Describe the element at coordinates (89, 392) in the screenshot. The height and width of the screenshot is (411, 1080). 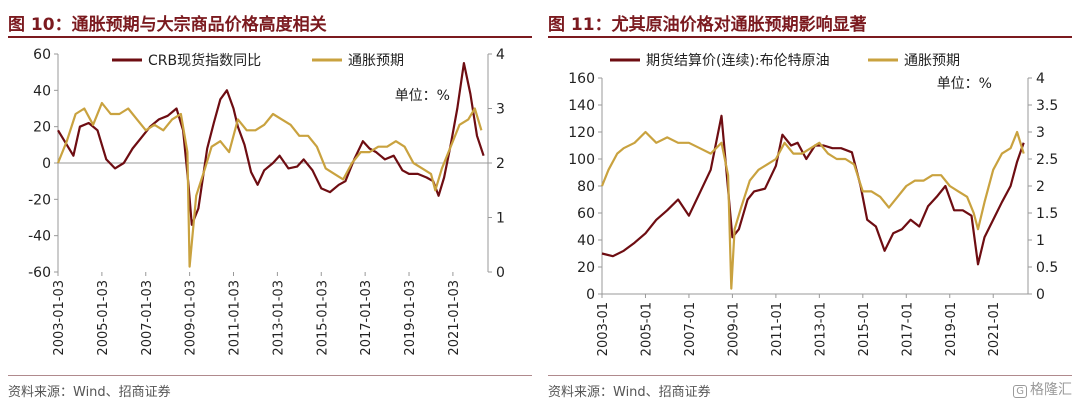
I see `left-source-note: 资料来源：Wind、招商证券` at that location.